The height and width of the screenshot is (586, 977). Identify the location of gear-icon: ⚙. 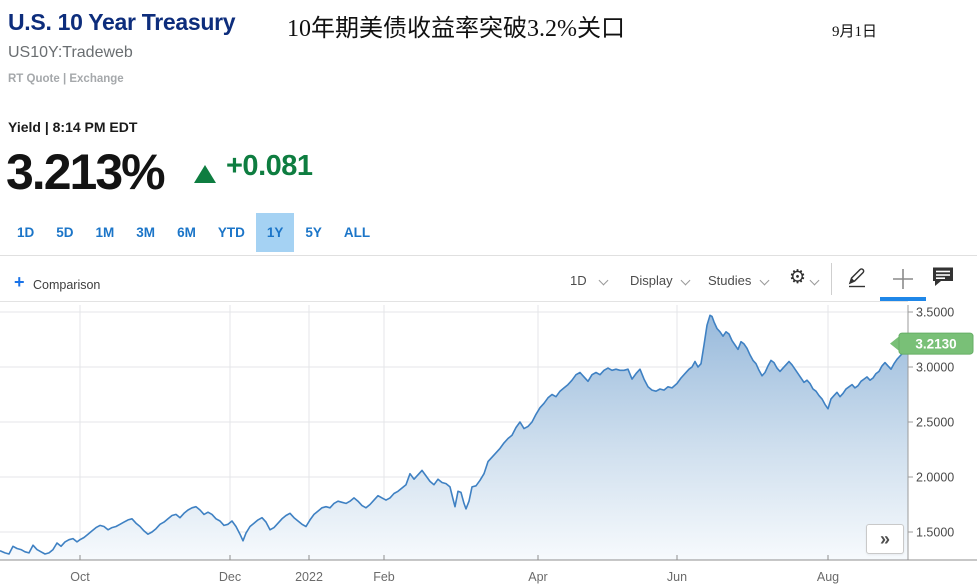
(798, 277).